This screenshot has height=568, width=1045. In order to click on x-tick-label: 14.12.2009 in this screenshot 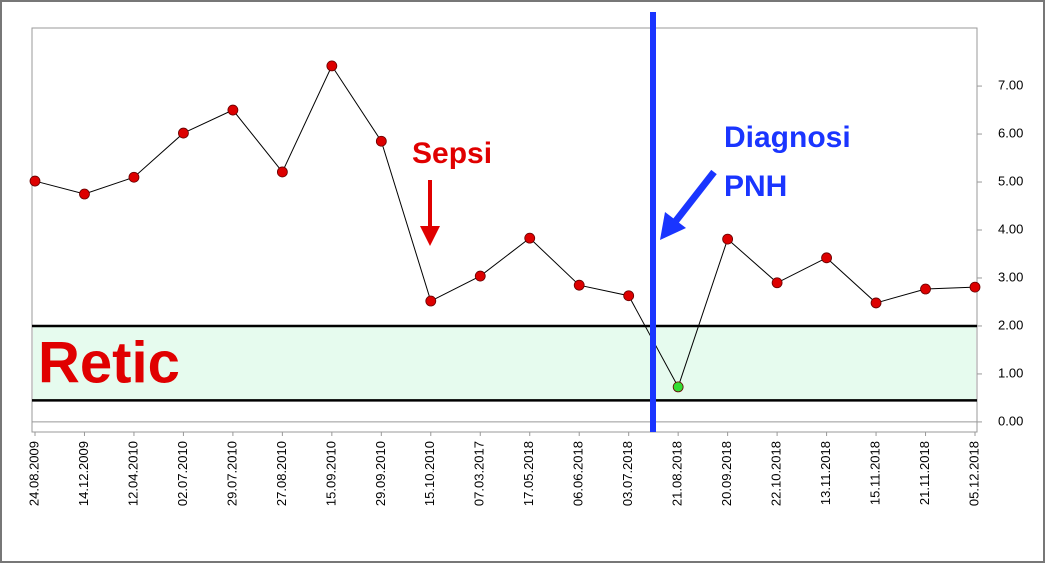, I will do `click(83, 473)`.